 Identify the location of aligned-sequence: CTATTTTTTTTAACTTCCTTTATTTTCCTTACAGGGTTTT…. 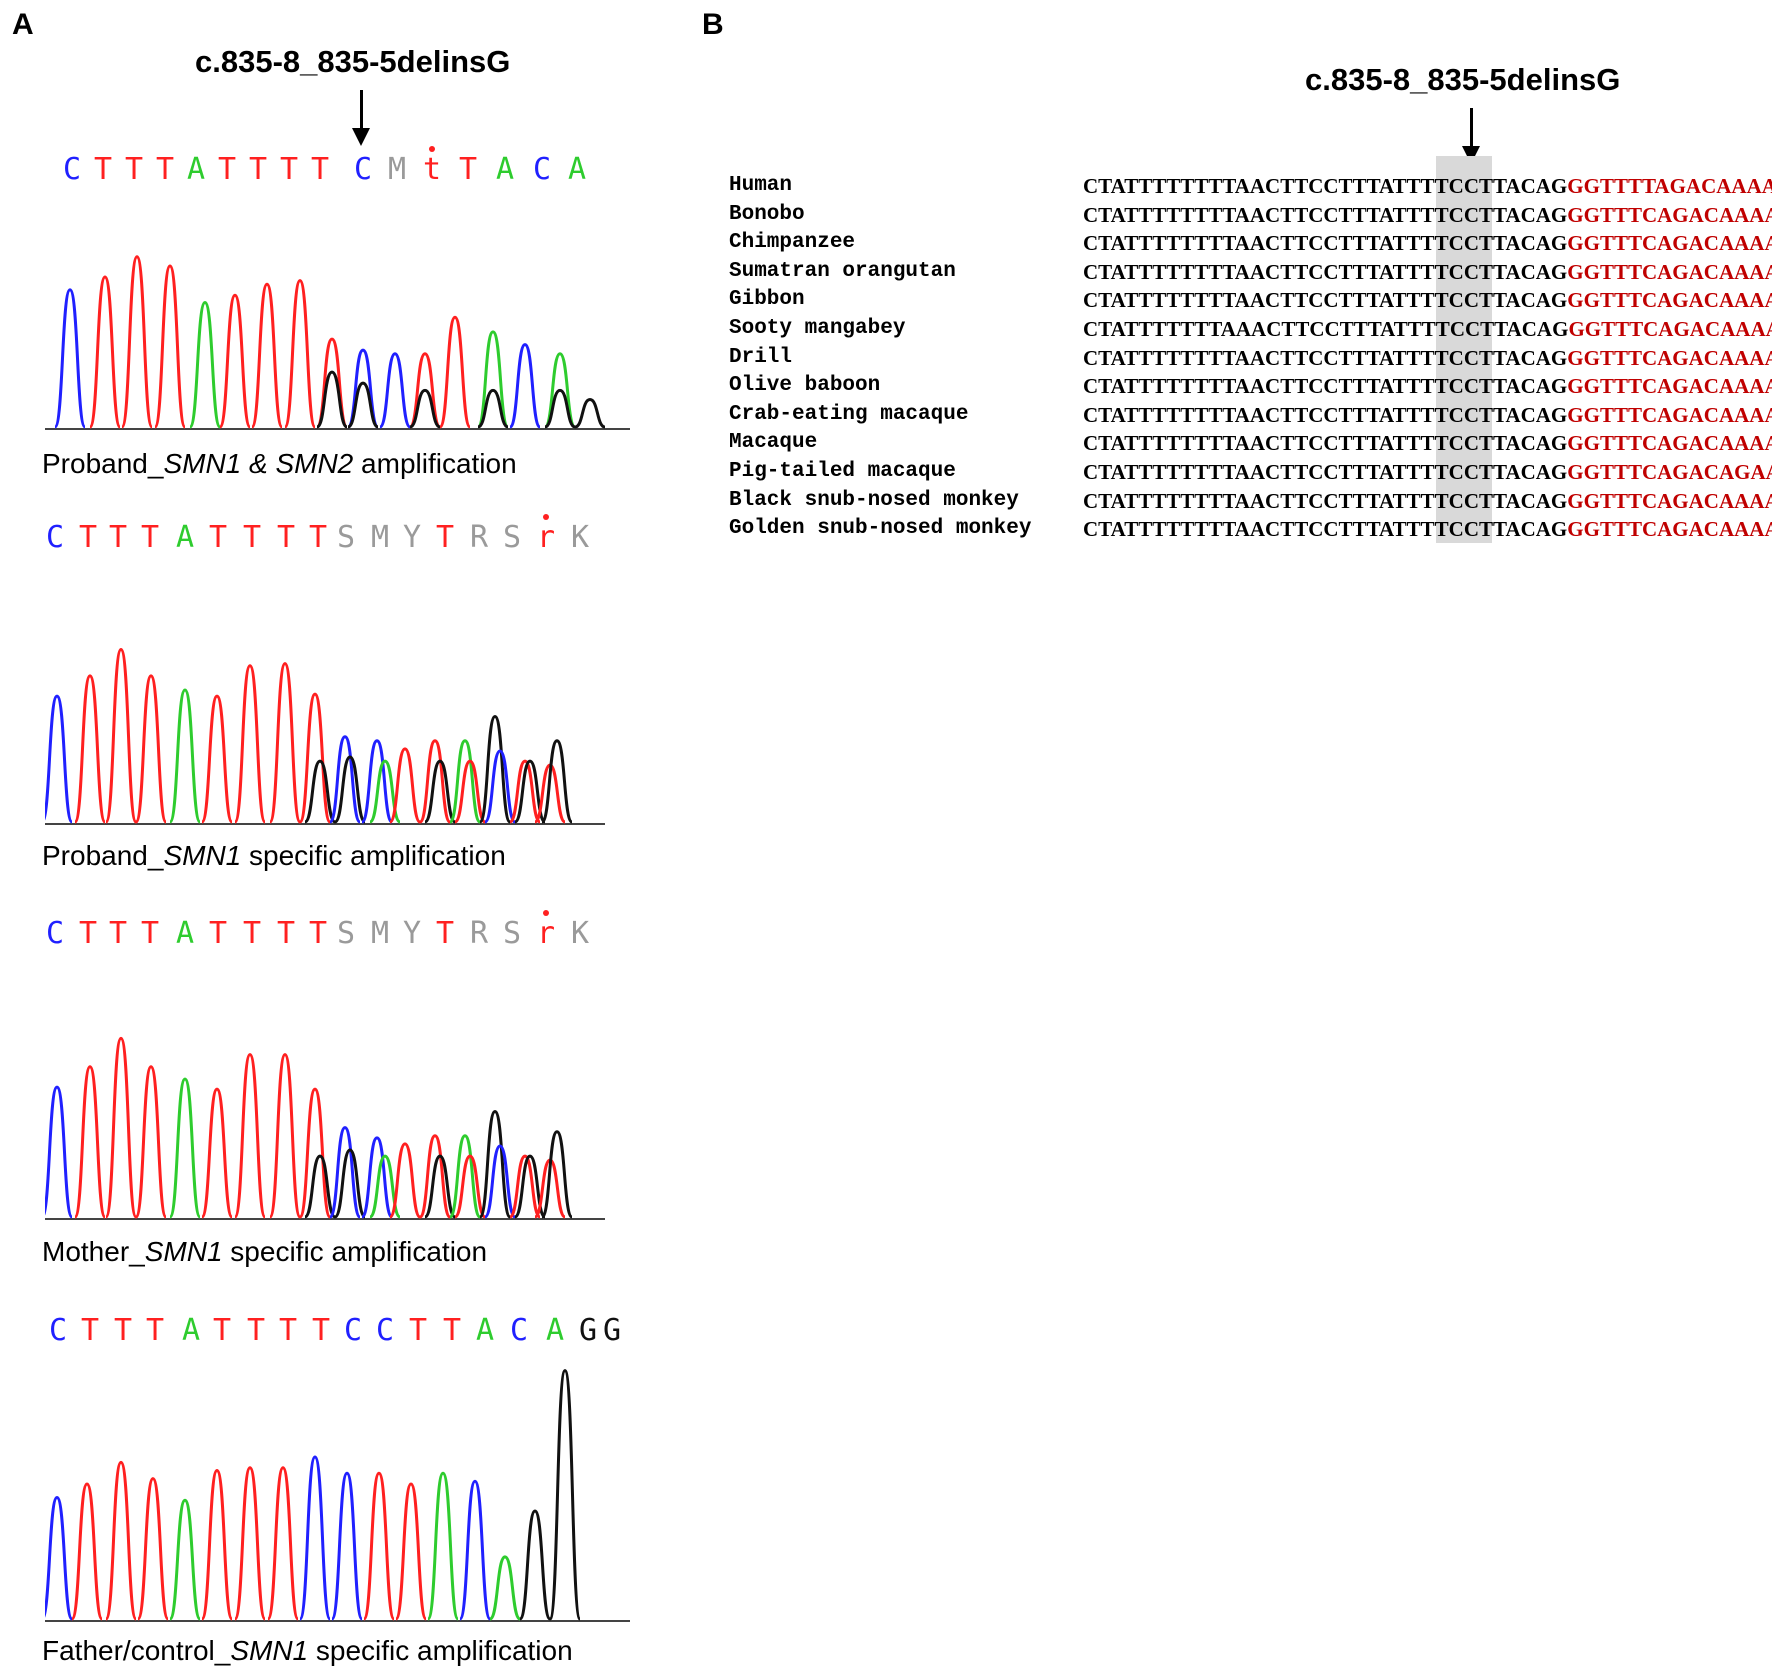
(1427, 186).